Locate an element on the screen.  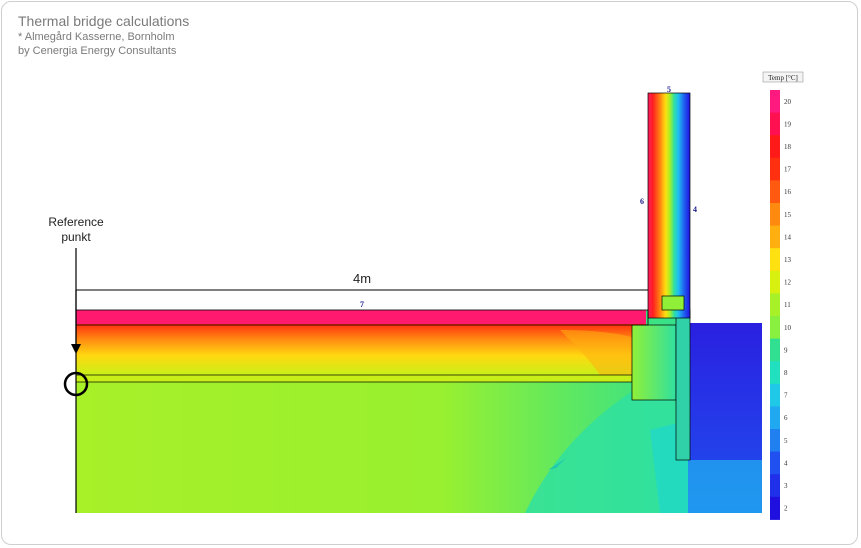
node-label-6: 6 is located at coordinates (642, 201).